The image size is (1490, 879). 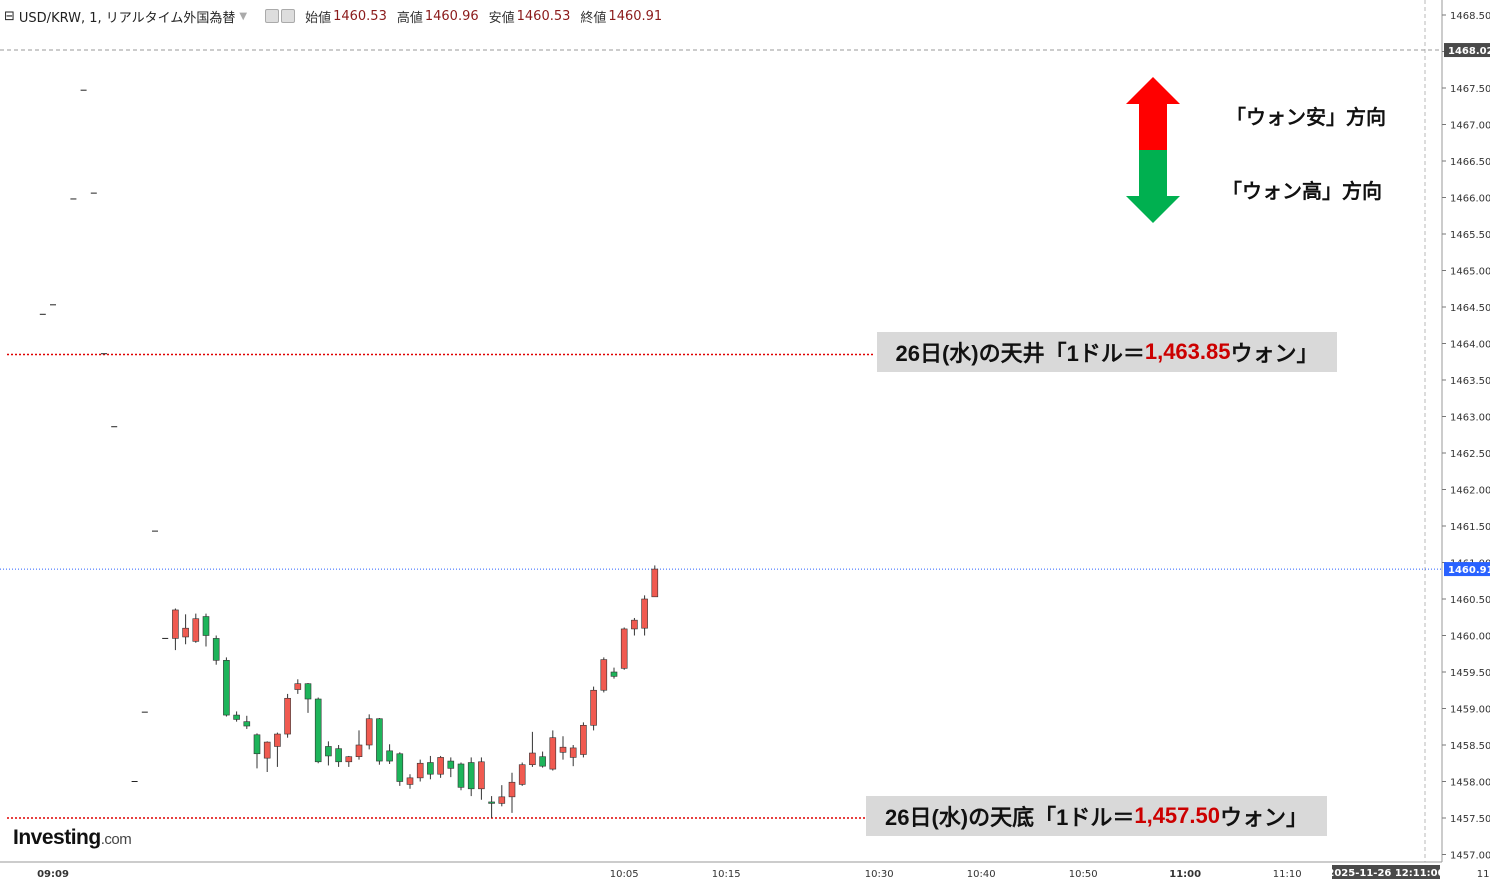 What do you see at coordinates (1470, 16) in the screenshot?
I see `y-tick-label: 1468.50` at bounding box center [1470, 16].